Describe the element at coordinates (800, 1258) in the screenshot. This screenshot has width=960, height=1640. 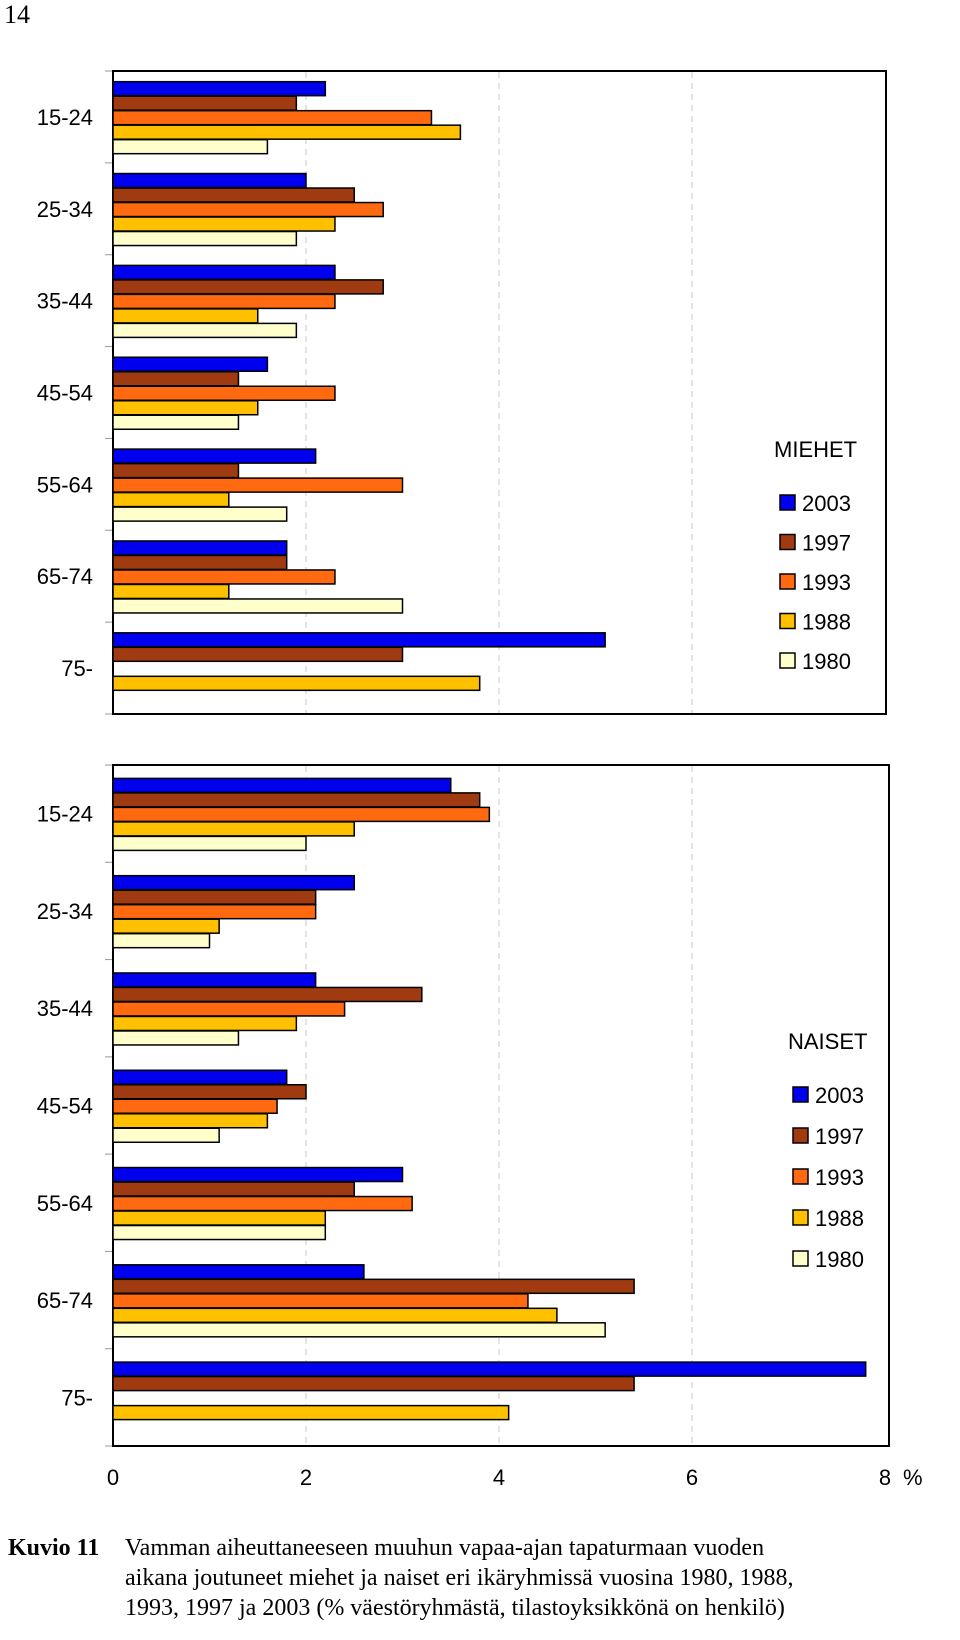
I see `legend-swatch-naiset-1980` at that location.